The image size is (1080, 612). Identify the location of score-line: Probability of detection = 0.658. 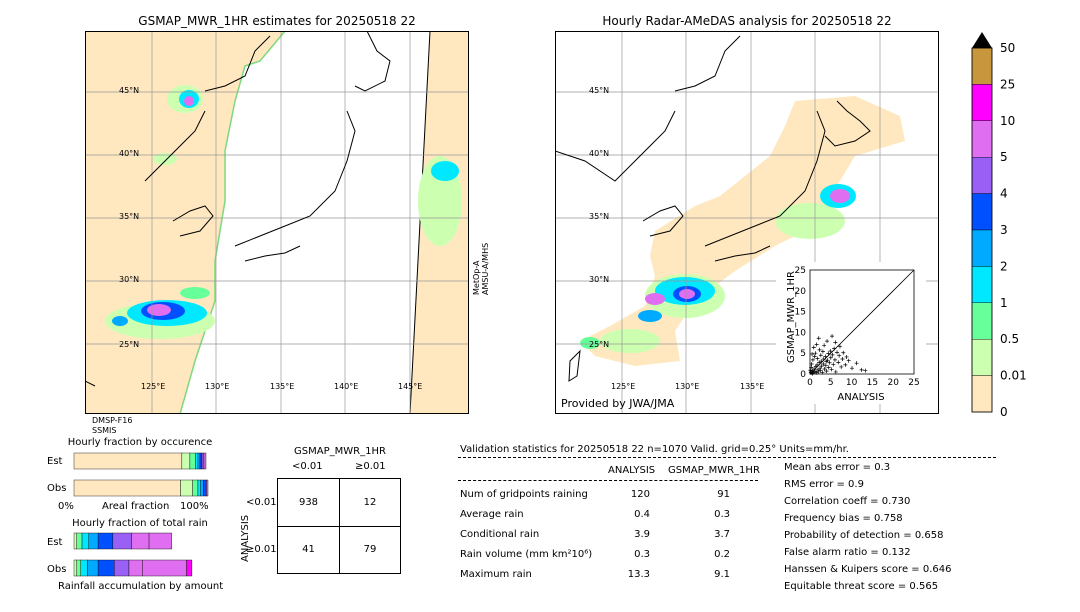
(864, 535).